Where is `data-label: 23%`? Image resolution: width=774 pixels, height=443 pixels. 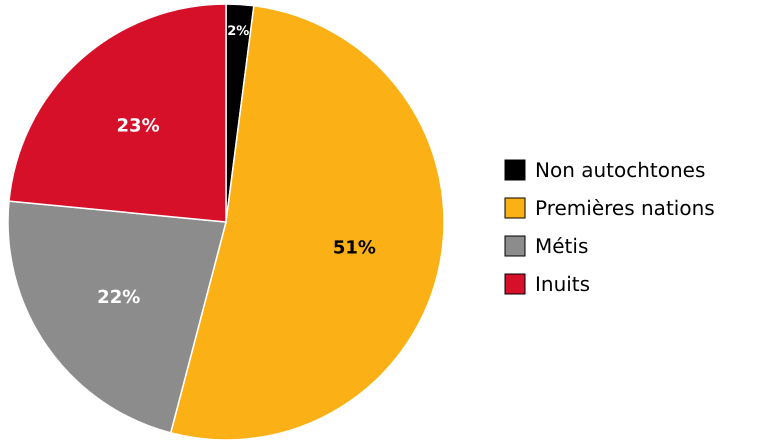 data-label: 23% is located at coordinates (138, 125).